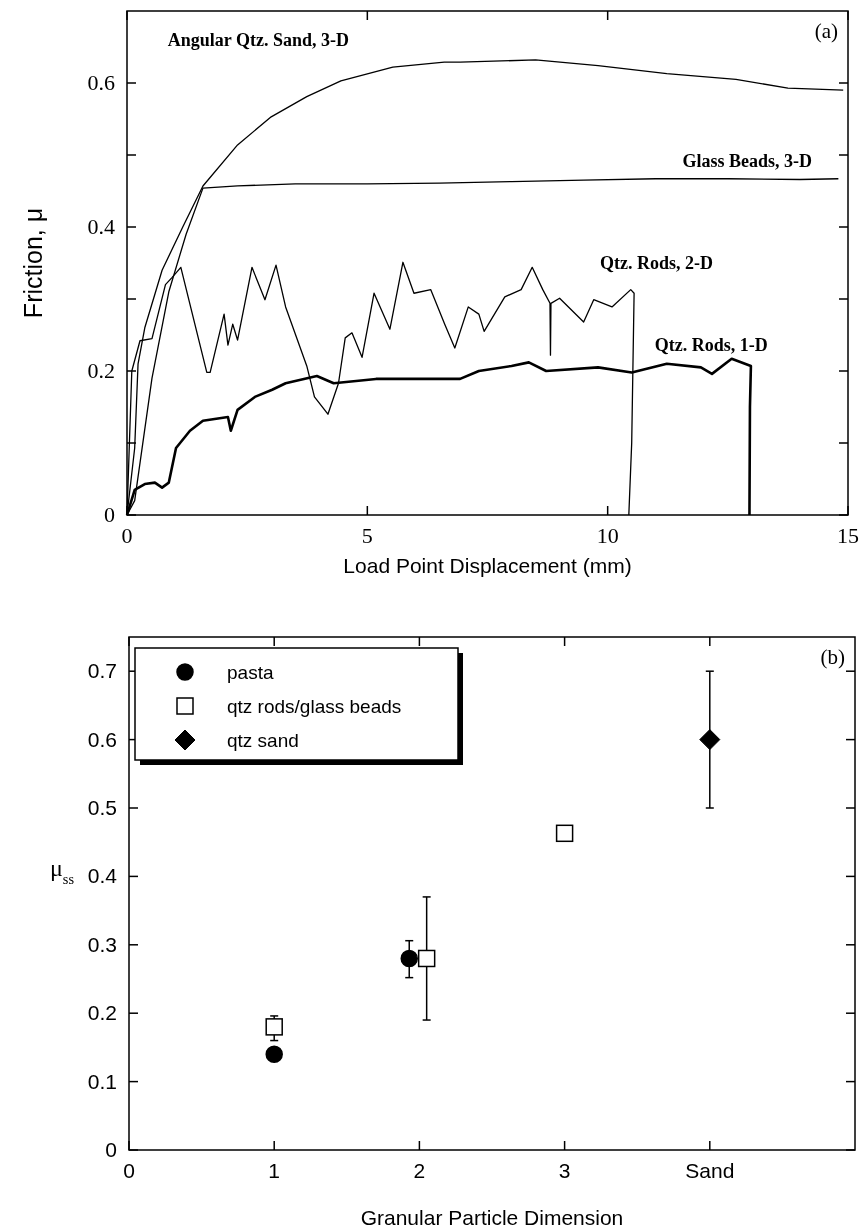  I want to click on legend-label: pasta, so click(250, 672).